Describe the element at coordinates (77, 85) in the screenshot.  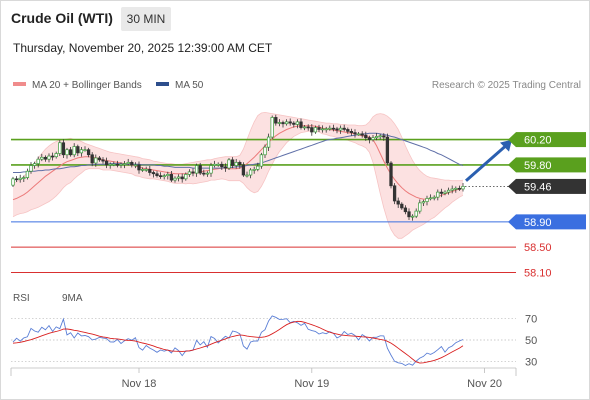
I see `legend-ma20: MA 20 + Bollinger Bands` at that location.